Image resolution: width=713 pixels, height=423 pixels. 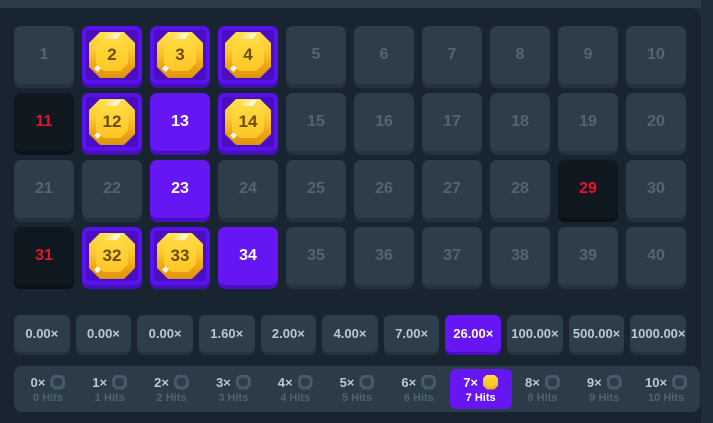 I want to click on gem-icon: 16, so click(x=384, y=122).